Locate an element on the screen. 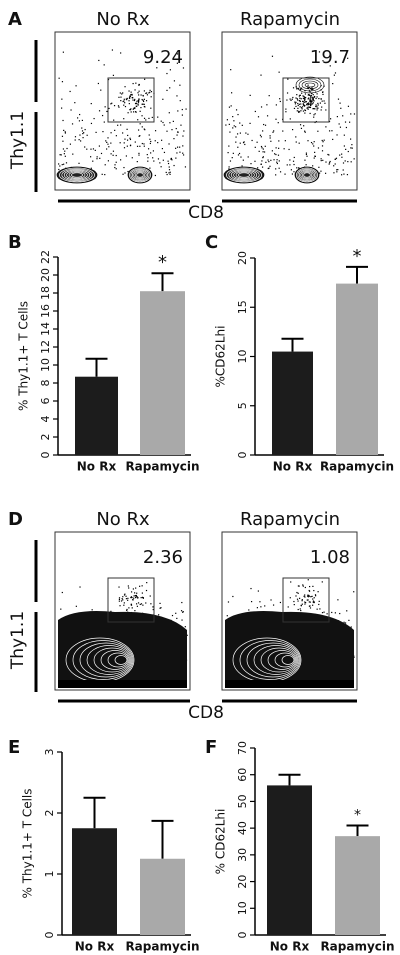 The image size is (400, 955). significance-label: * is located at coordinates (357, 256).